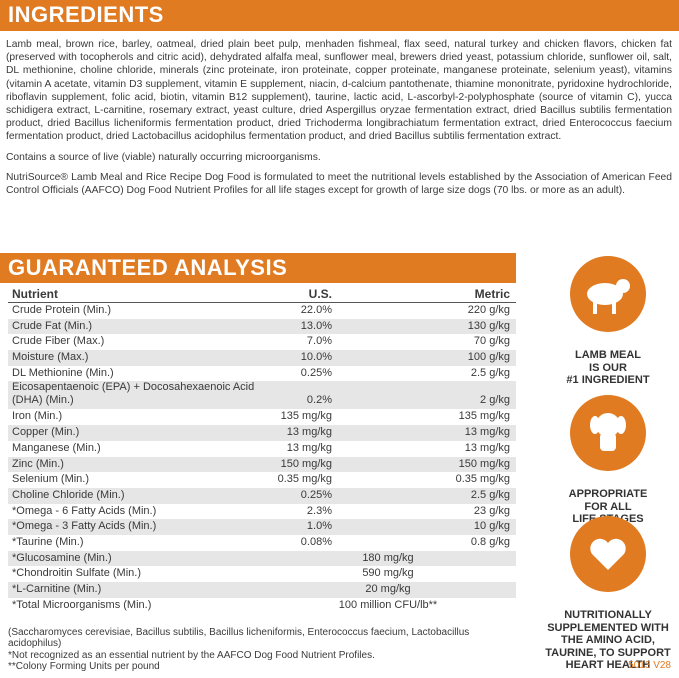 The height and width of the screenshot is (678, 679). I want to click on table-row: *Glucosamine (Min.) 180 mg/kg, so click(262, 558).